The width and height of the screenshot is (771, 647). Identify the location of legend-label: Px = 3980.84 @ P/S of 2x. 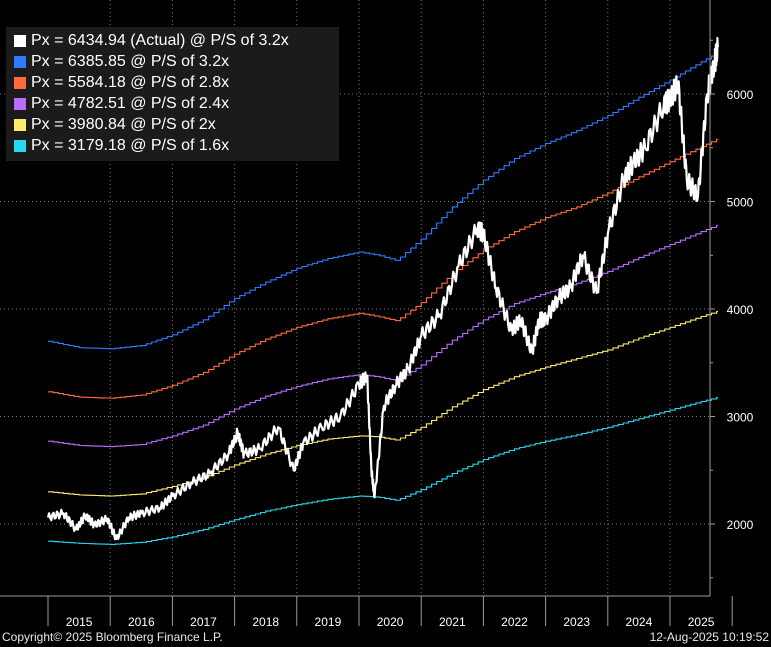
(123, 124).